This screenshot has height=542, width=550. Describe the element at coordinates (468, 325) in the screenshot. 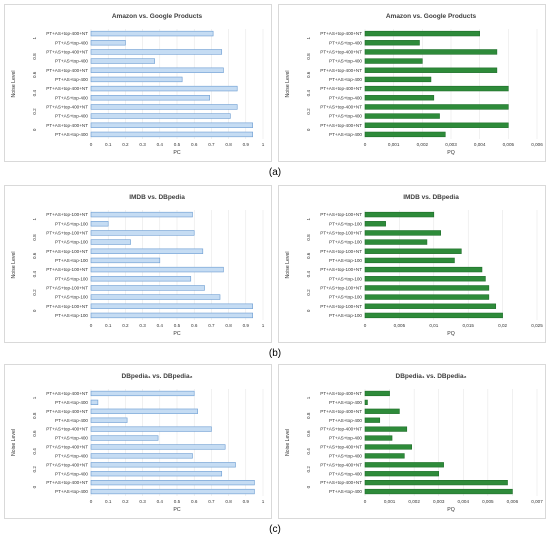

I see `x-tick-label: 0,015` at that location.